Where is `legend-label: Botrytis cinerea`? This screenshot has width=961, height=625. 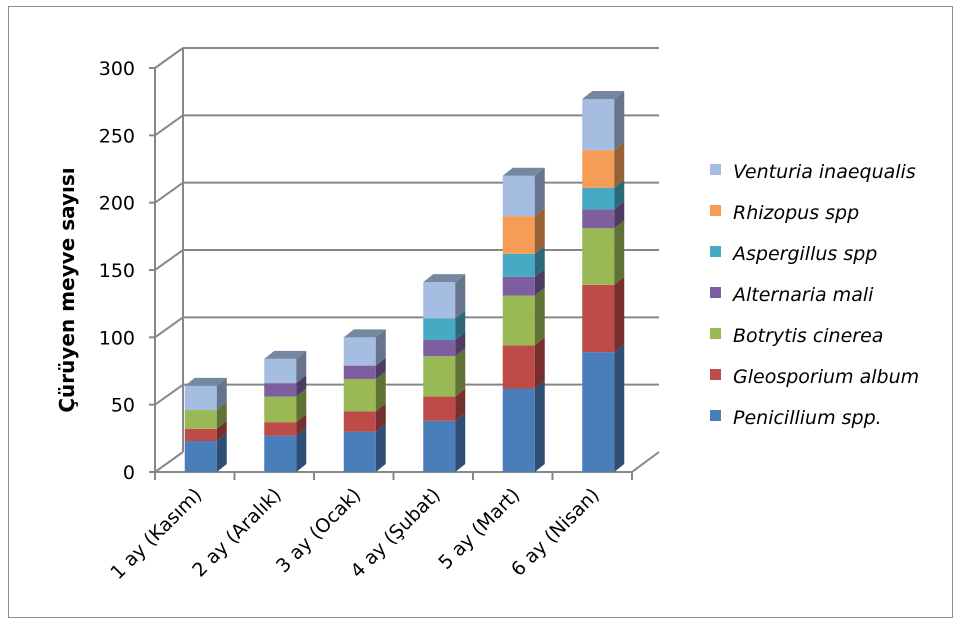 legend-label: Botrytis cinerea is located at coordinates (808, 336).